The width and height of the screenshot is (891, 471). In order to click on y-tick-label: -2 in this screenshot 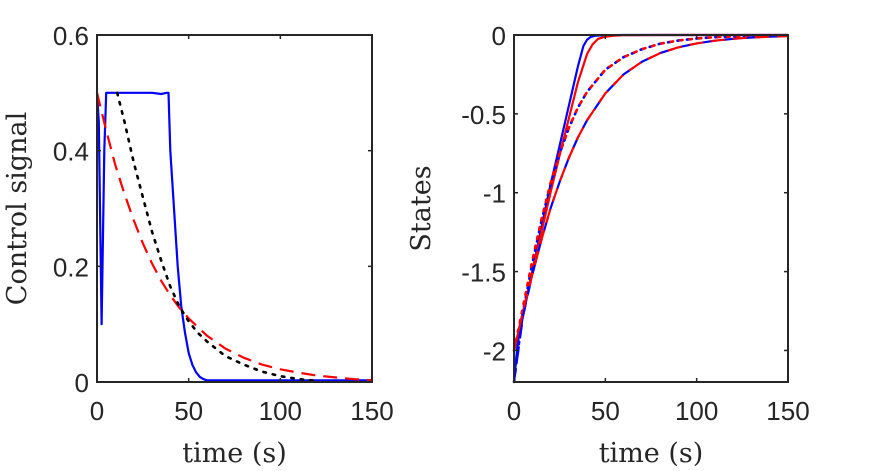, I will do `click(494, 351)`.